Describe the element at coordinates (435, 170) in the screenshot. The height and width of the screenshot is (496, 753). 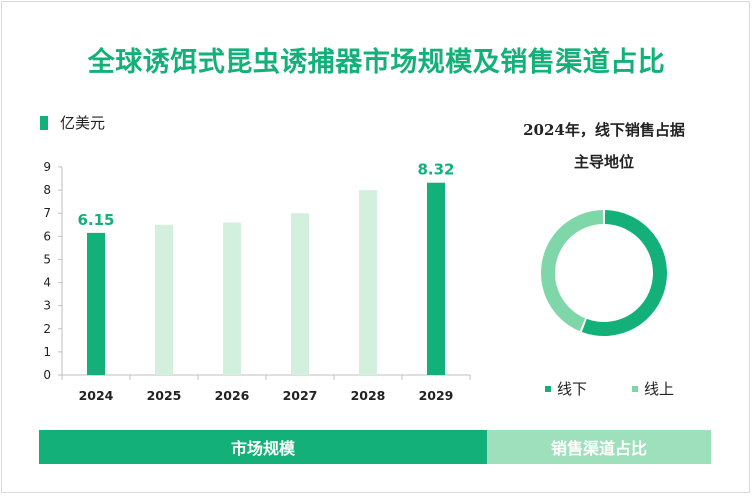
I see `data-label-2029: 8.32` at that location.